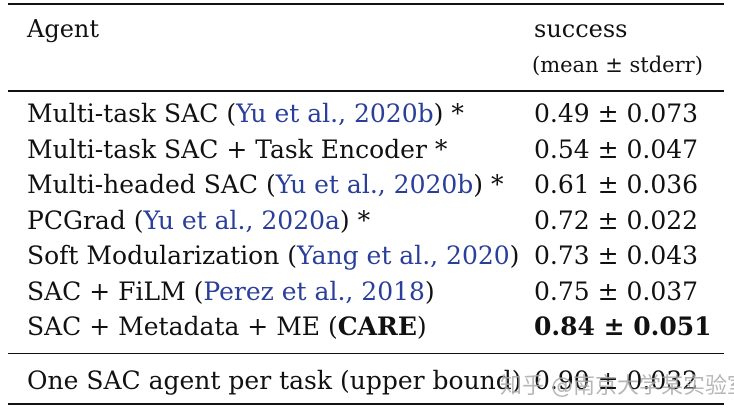 The image size is (734, 410). I want to click on citation-link: Yang et al., 2020, so click(403, 255).